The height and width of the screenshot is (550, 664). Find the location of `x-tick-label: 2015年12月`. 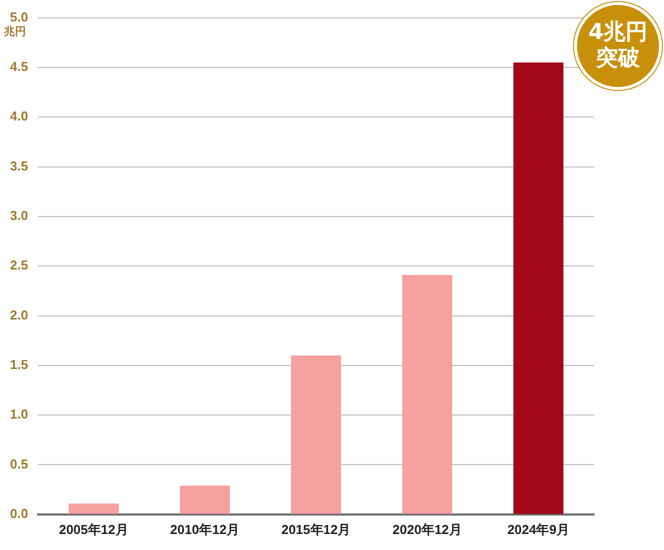

x-tick-label: 2015年12月 is located at coordinates (316, 529).